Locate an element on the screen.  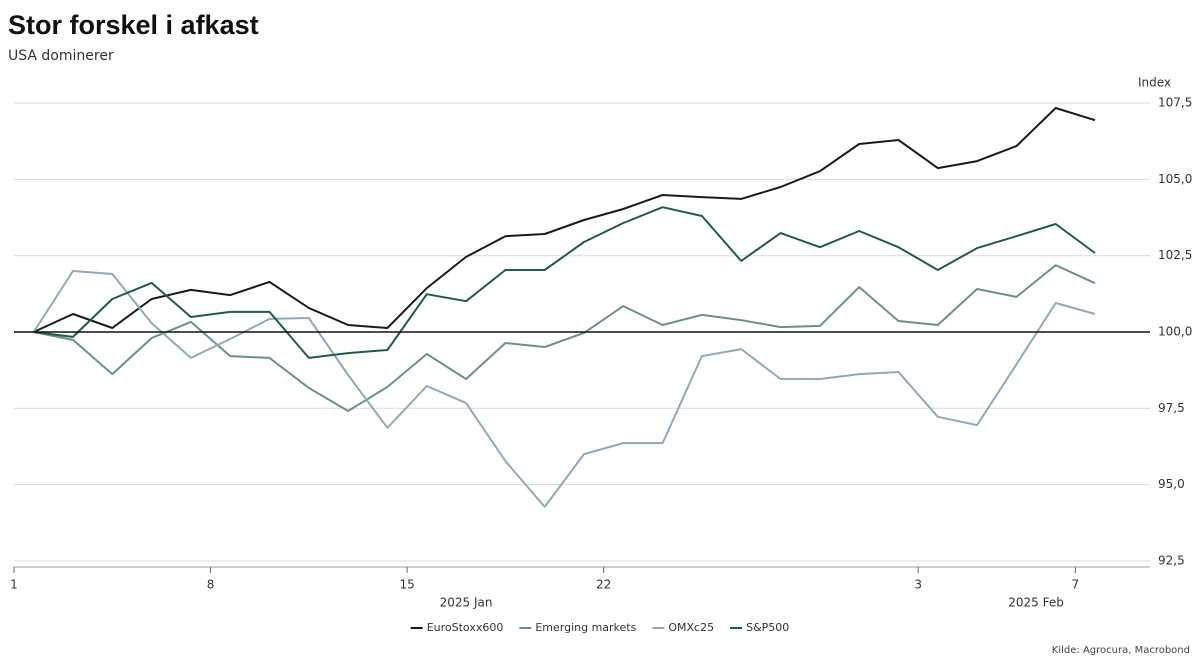
legend: EuroStoxx600 Emerging markets OMXc25 S&P500 is located at coordinates (599, 627).